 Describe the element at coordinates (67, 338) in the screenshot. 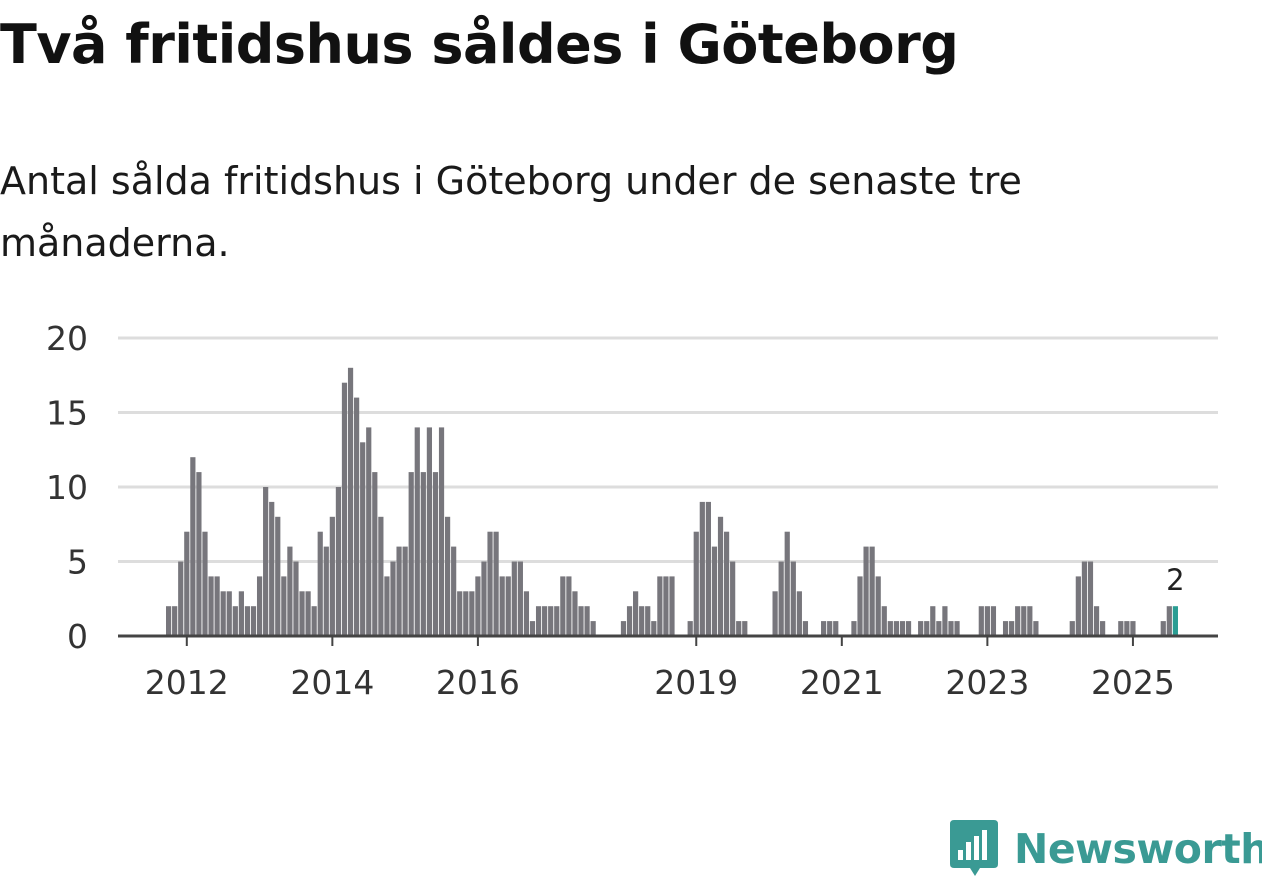

I see `y-tick-label: 20` at that location.